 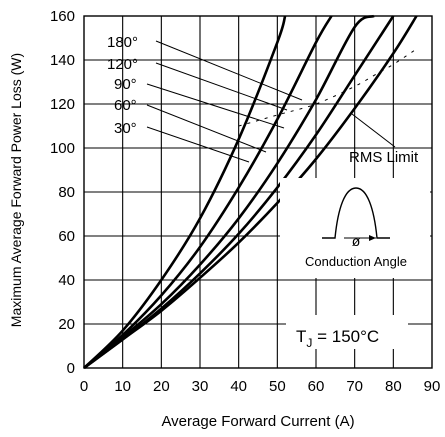 I want to click on x-axis-label: Average Forward Current (A), so click(x=257, y=421).